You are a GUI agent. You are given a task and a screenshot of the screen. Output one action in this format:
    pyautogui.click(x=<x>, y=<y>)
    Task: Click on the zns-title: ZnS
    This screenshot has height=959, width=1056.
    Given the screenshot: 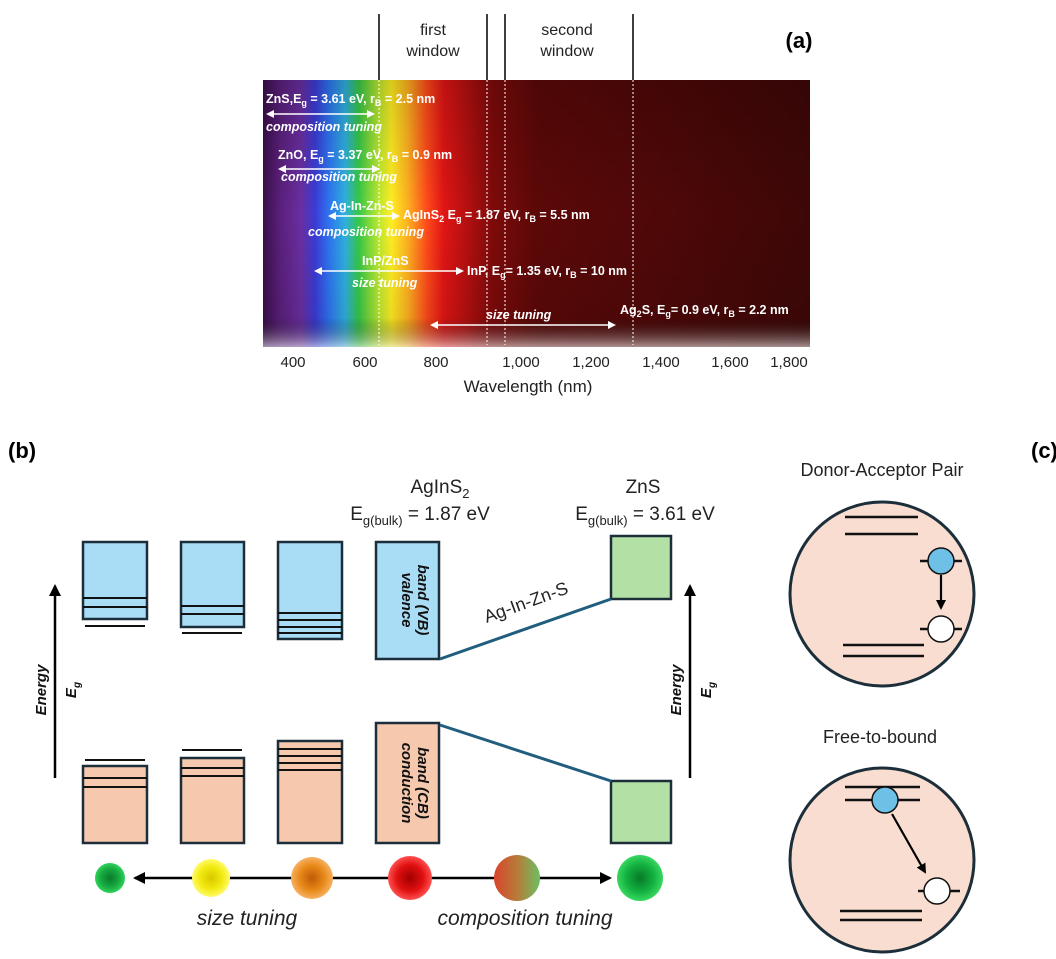 What is the action you would take?
    pyautogui.click(x=643, y=487)
    